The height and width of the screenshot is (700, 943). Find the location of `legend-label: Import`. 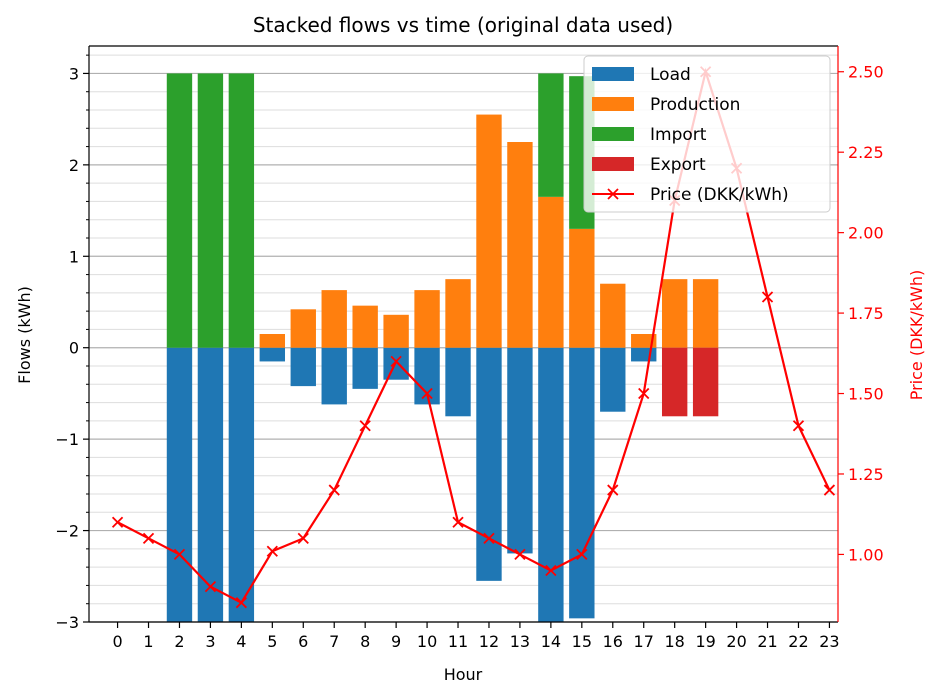

legend-label: Import is located at coordinates (678, 135).